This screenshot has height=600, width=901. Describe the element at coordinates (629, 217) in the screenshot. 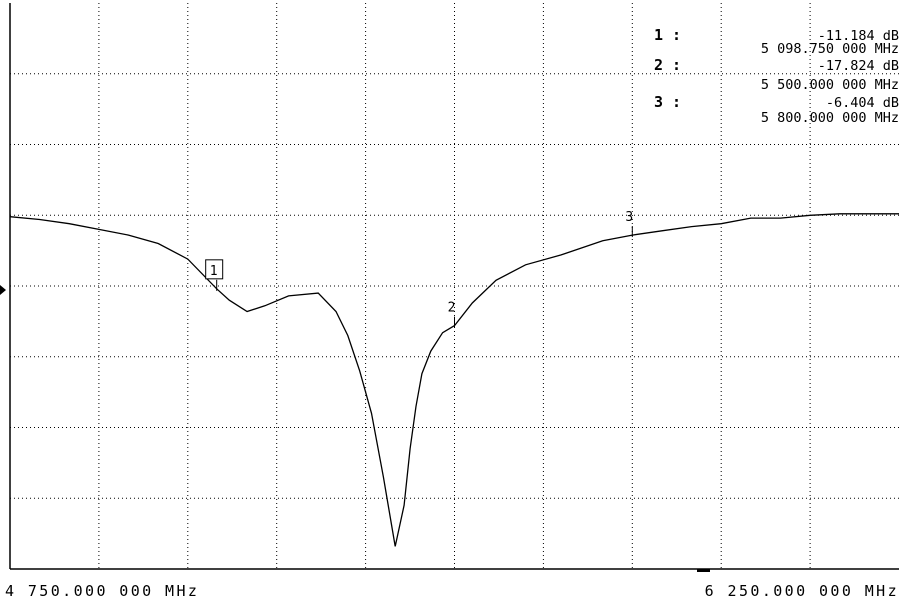

I see `marker-3-label: 3` at that location.